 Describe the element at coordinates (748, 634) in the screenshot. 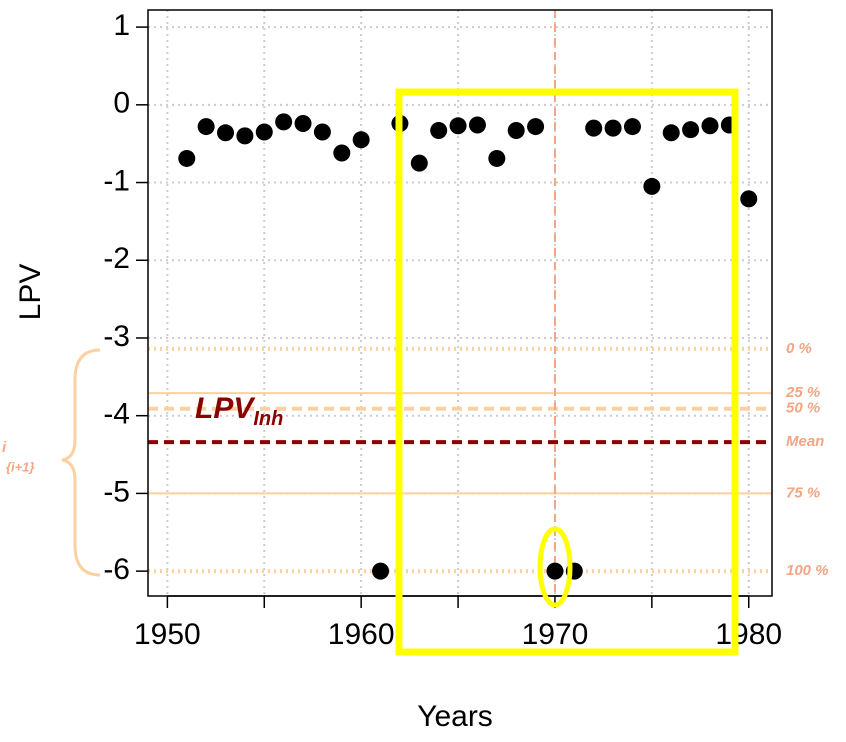

I see `x-tick-label: 1980` at that location.